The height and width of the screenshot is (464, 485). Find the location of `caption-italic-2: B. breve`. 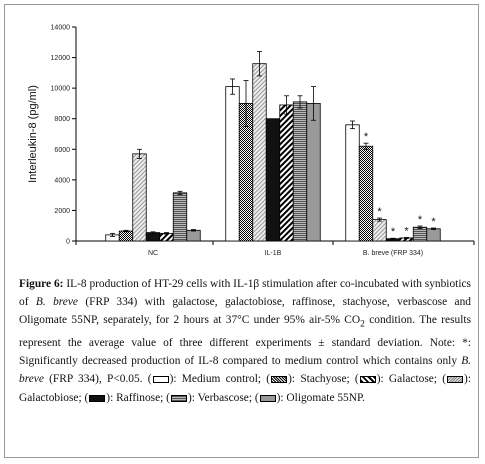

caption-italic-2: B. breve is located at coordinates (245, 370).